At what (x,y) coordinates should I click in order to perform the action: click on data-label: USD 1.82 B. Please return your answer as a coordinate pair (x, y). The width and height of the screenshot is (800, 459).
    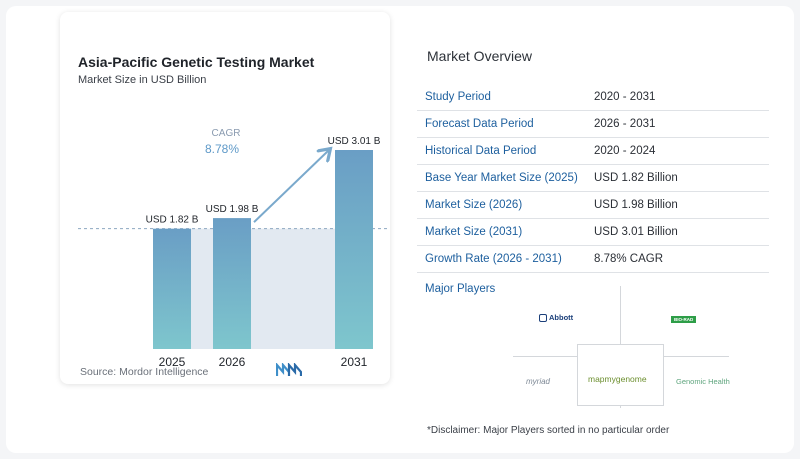
    Looking at the image, I should click on (172, 220).